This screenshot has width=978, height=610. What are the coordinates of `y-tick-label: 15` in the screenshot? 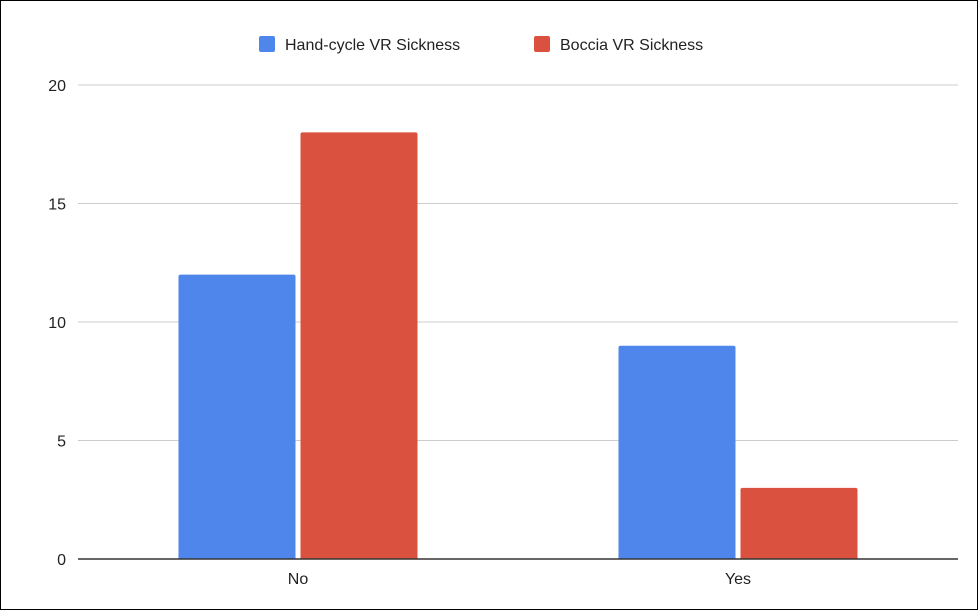 It's located at (57, 205).